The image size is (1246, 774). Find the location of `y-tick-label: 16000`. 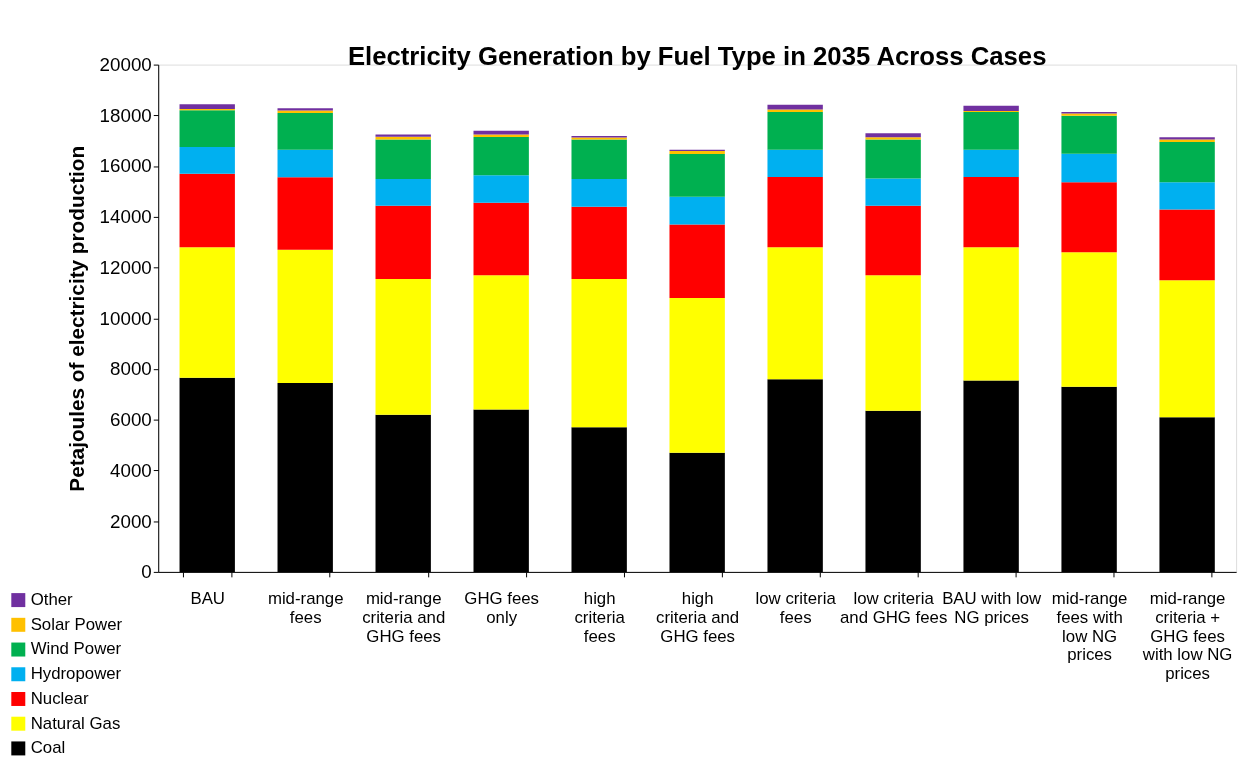

y-tick-label: 16000 is located at coordinates (125, 166).